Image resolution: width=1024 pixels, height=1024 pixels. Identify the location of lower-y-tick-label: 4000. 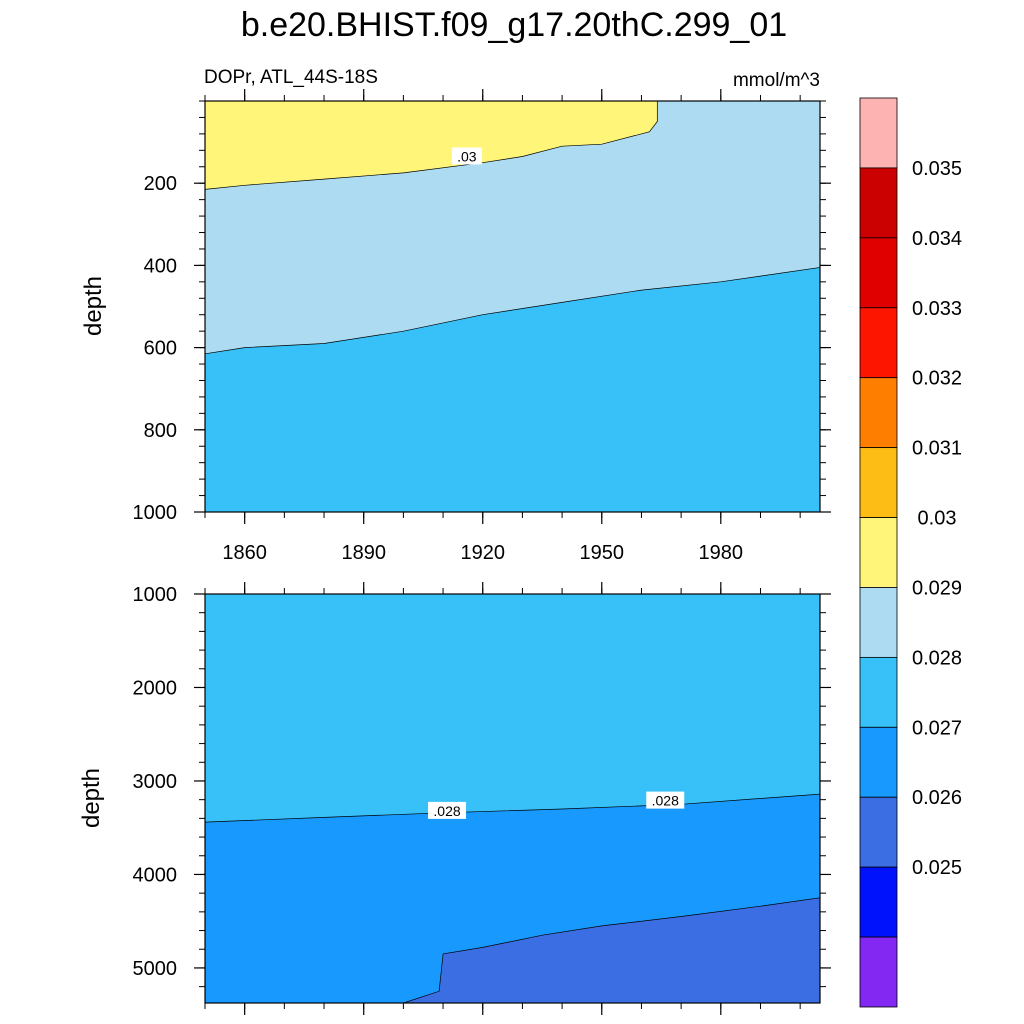
(155, 875).